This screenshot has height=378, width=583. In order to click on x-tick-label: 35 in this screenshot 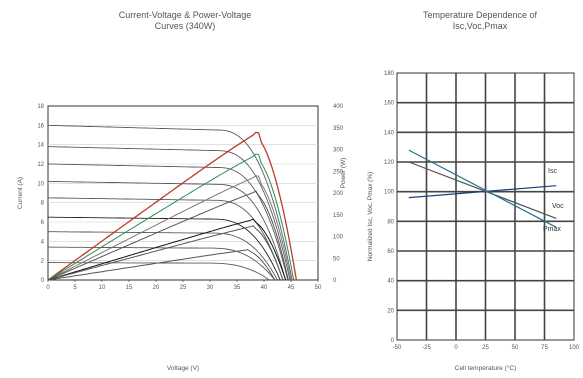, I will do `click(237, 288)`.